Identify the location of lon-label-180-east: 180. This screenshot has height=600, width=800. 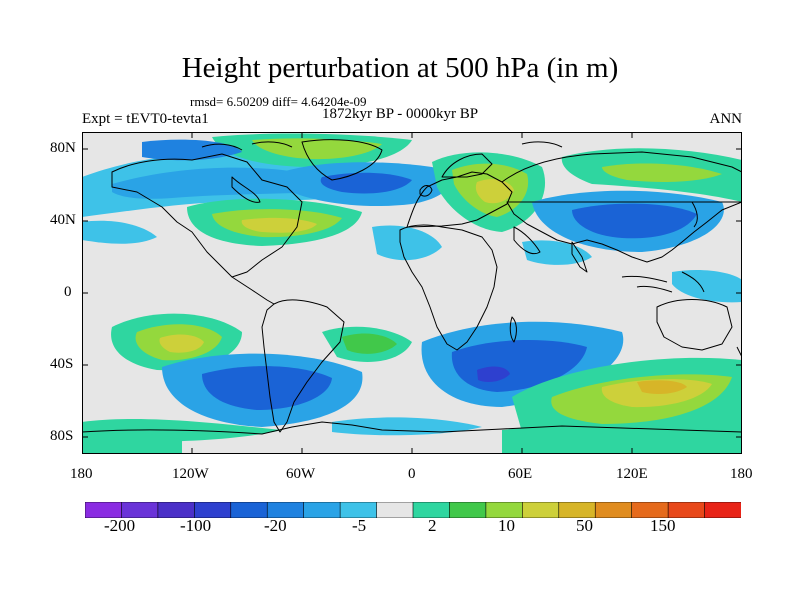
(741, 474).